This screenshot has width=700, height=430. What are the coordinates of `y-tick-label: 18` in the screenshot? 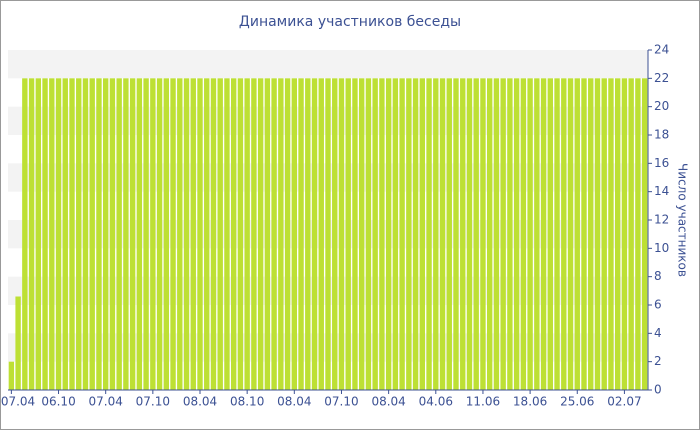 It's located at (661, 135).